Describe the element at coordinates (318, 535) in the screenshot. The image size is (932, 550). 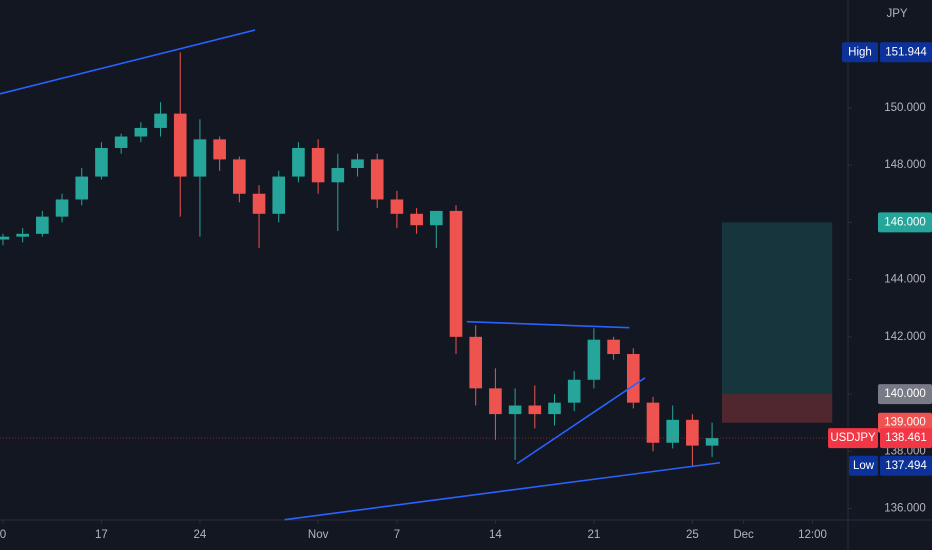
I see `x-tick-label: Nov` at that location.